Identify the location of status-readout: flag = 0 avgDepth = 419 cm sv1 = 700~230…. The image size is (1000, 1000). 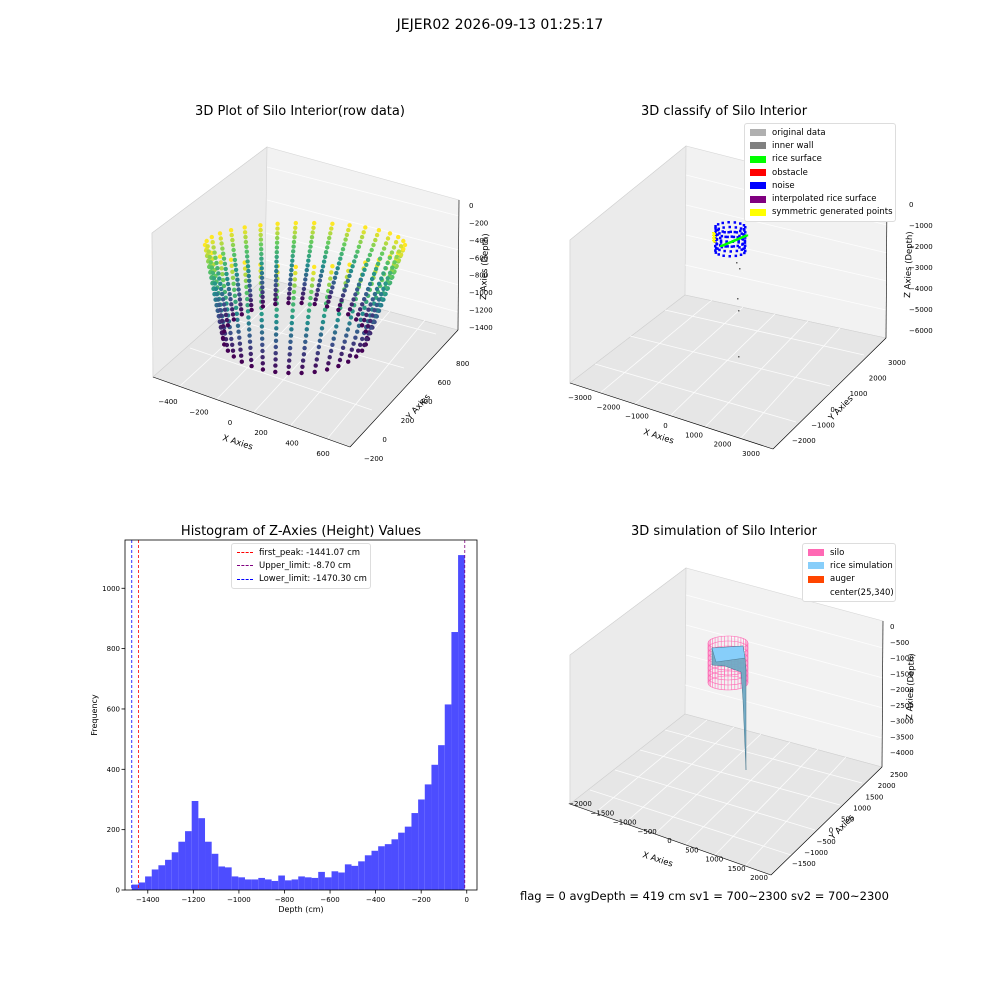
(704, 896).